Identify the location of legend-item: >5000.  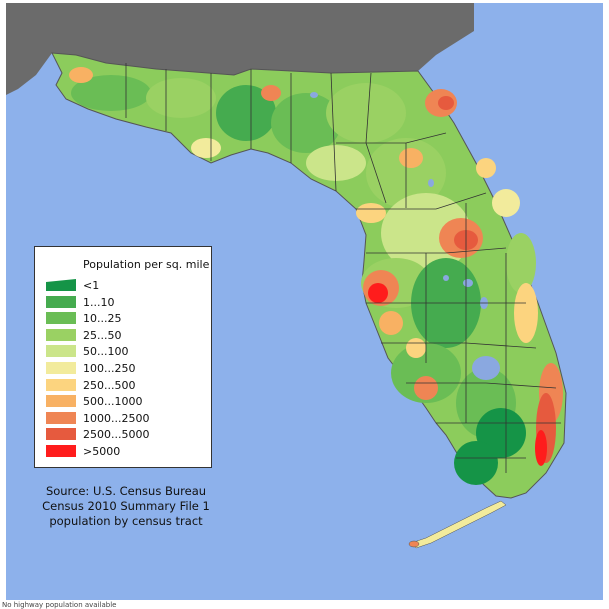
(126, 451).